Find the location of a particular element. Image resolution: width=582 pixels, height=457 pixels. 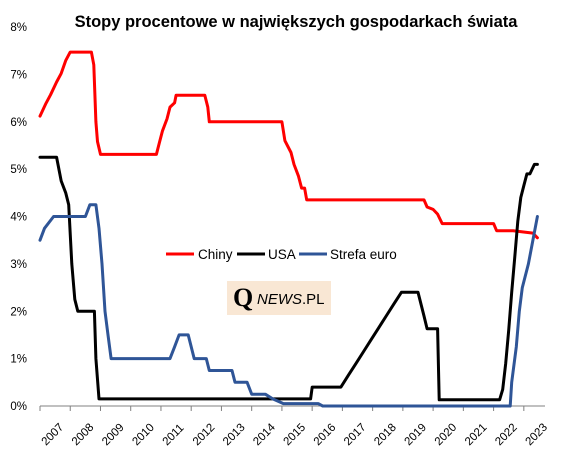

x-tick-label: 2019 is located at coordinates (416, 435).